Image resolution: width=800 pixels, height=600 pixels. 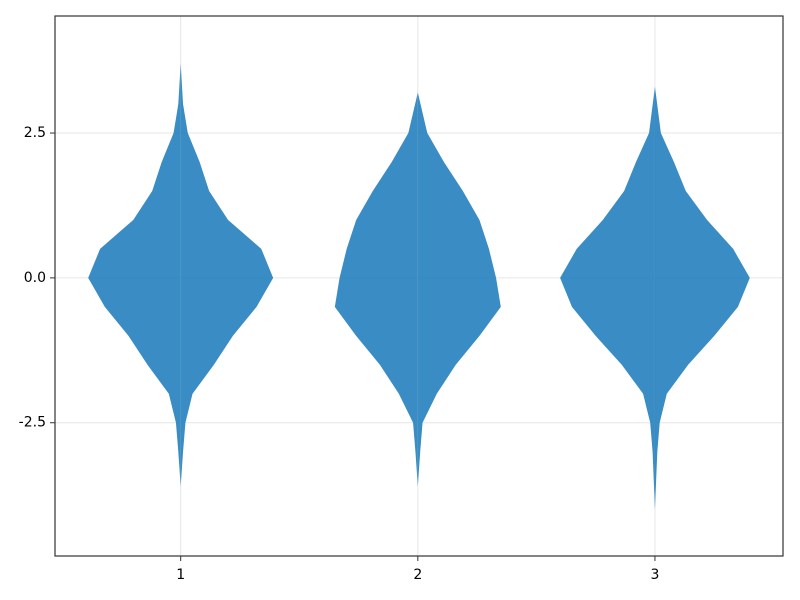 I want to click on y-tick-label: -2.5, so click(x=32, y=423).